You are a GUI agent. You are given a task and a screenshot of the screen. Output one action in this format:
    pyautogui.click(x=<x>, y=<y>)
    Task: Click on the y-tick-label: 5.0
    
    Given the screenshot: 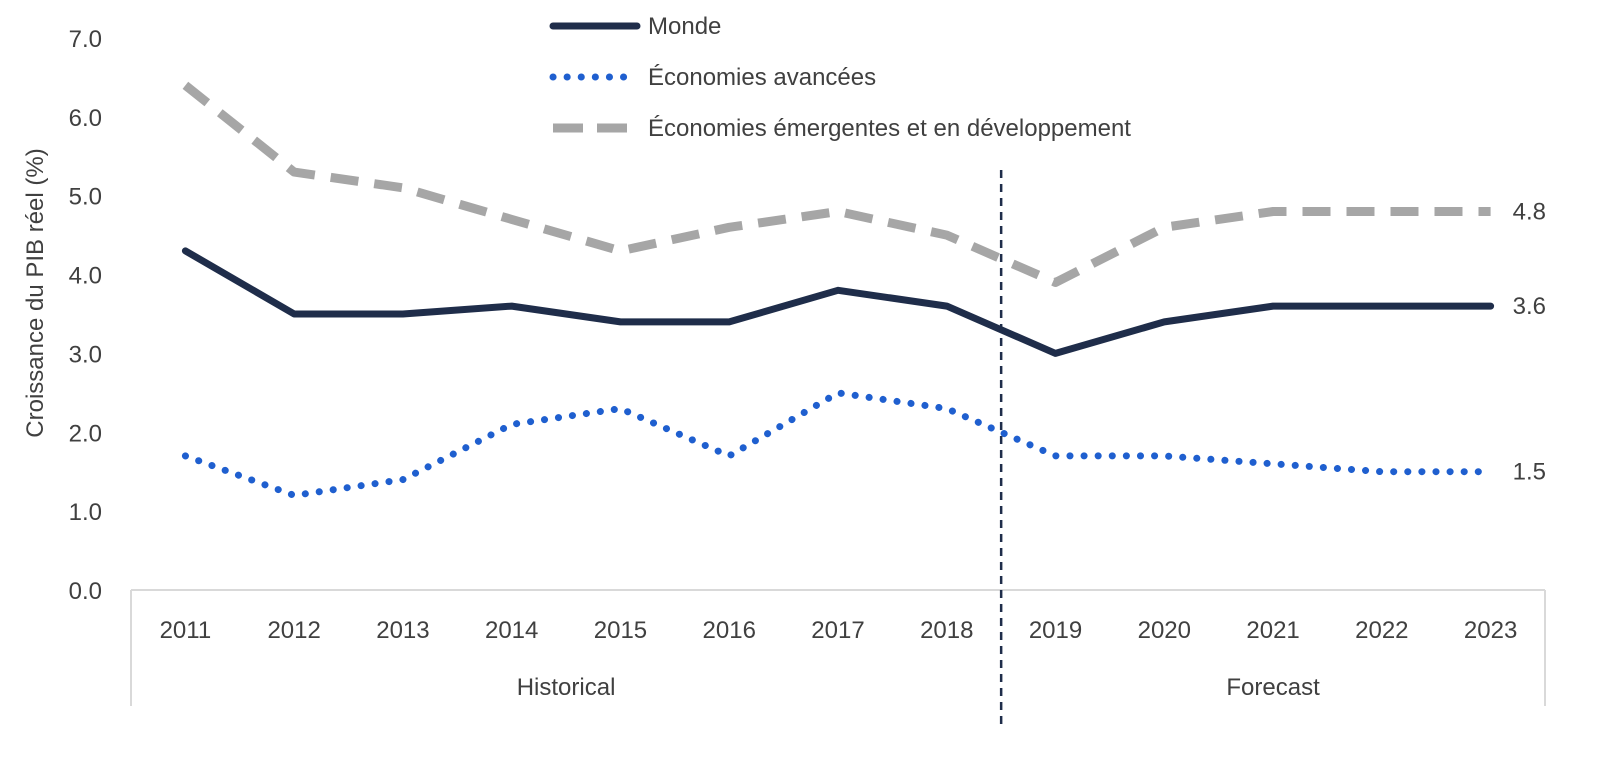 What is the action you would take?
    pyautogui.click(x=85, y=197)
    